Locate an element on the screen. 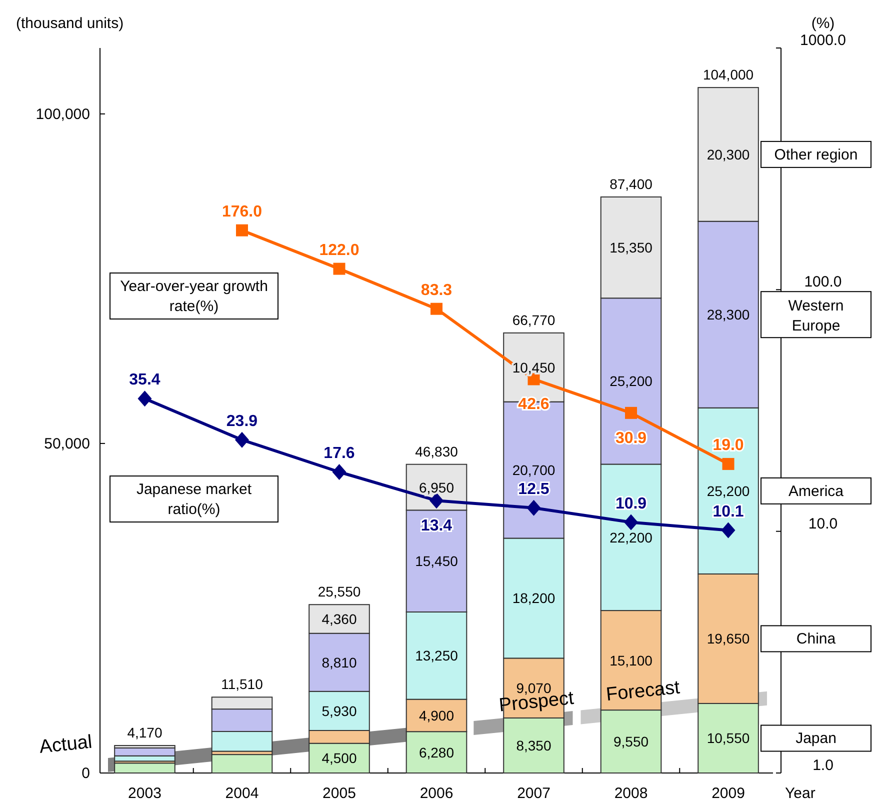 The width and height of the screenshot is (881, 809). data-label: 10,550 is located at coordinates (728, 738).